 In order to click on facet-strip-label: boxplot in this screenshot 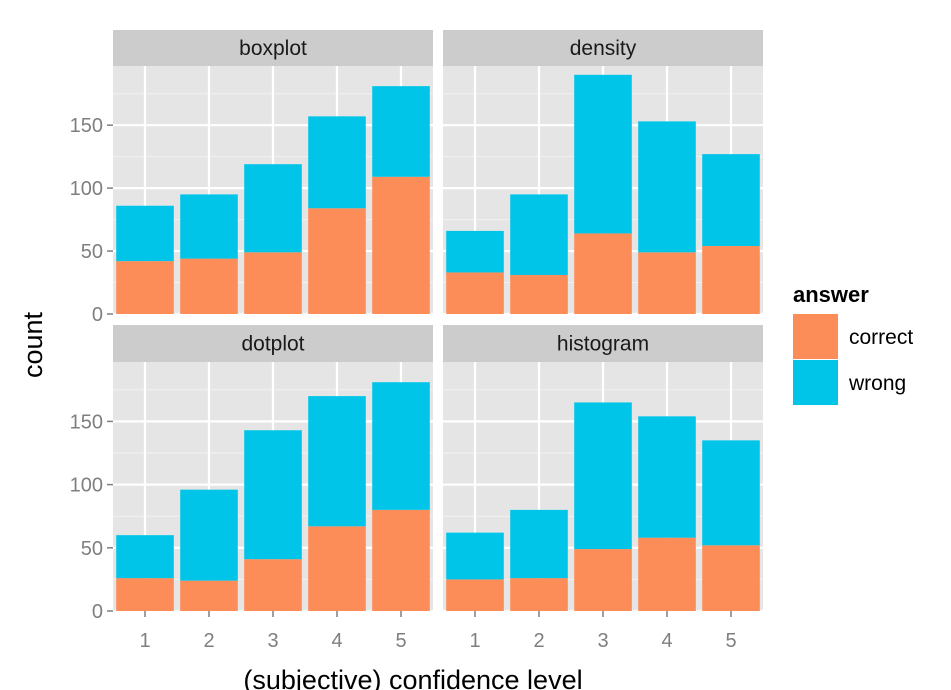, I will do `click(273, 48)`.